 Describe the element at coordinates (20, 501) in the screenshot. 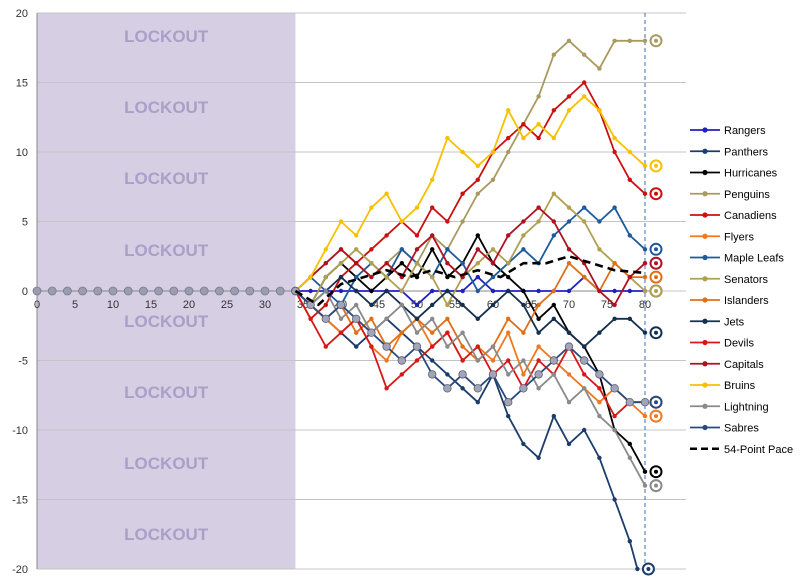

I see `y-tick-label: -15` at that location.